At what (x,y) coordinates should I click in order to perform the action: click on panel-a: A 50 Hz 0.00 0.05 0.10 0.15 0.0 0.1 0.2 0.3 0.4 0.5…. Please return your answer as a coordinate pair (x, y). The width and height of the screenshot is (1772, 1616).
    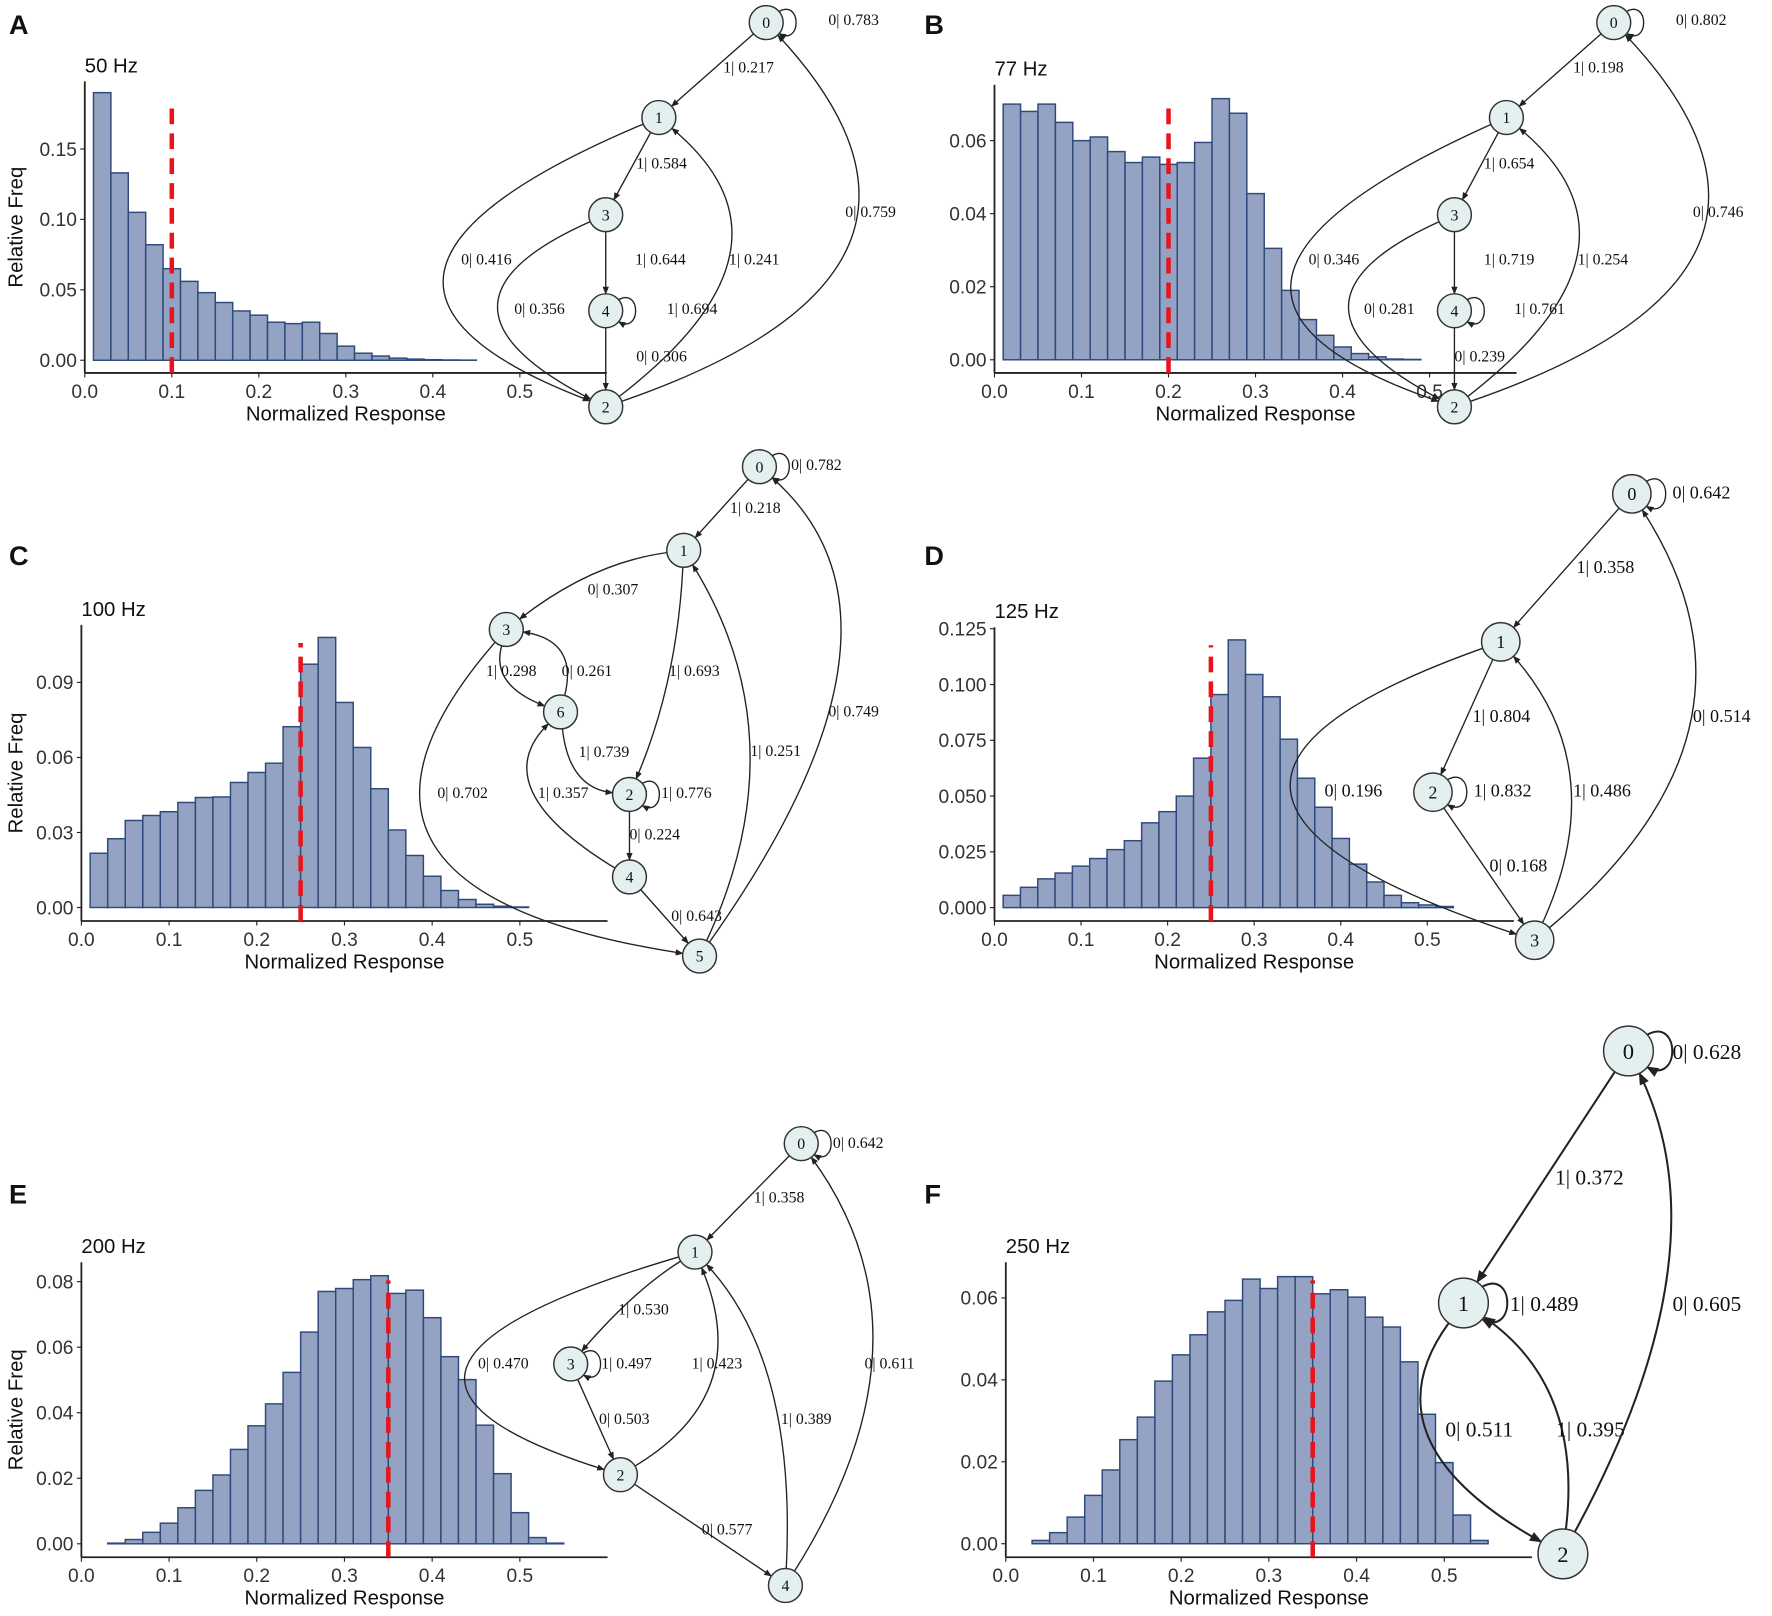
    Looking at the image, I should click on (451, 214).